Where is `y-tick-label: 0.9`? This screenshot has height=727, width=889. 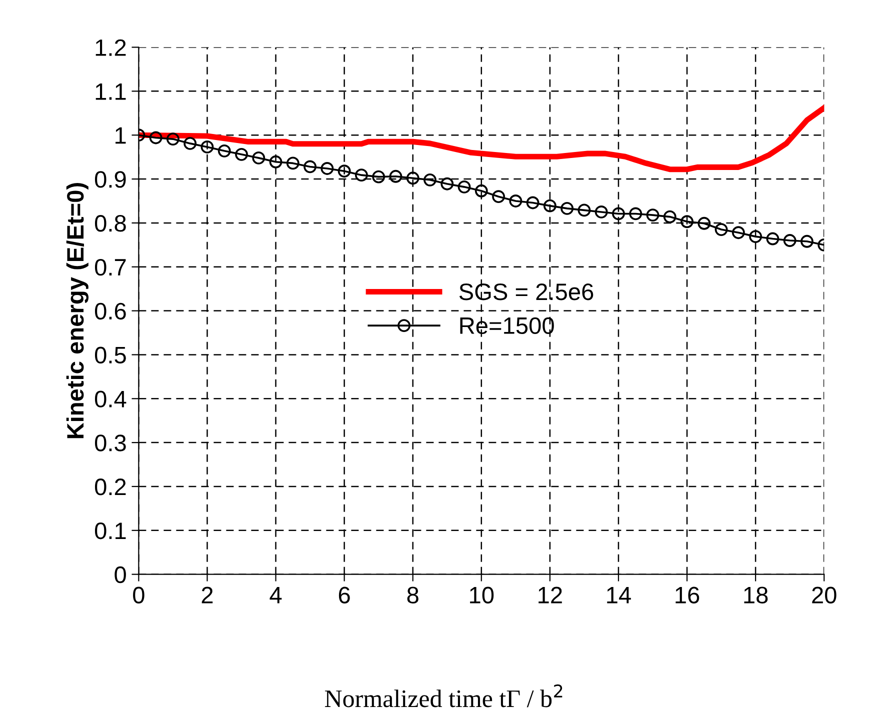 y-tick-label: 0.9 is located at coordinates (110, 179).